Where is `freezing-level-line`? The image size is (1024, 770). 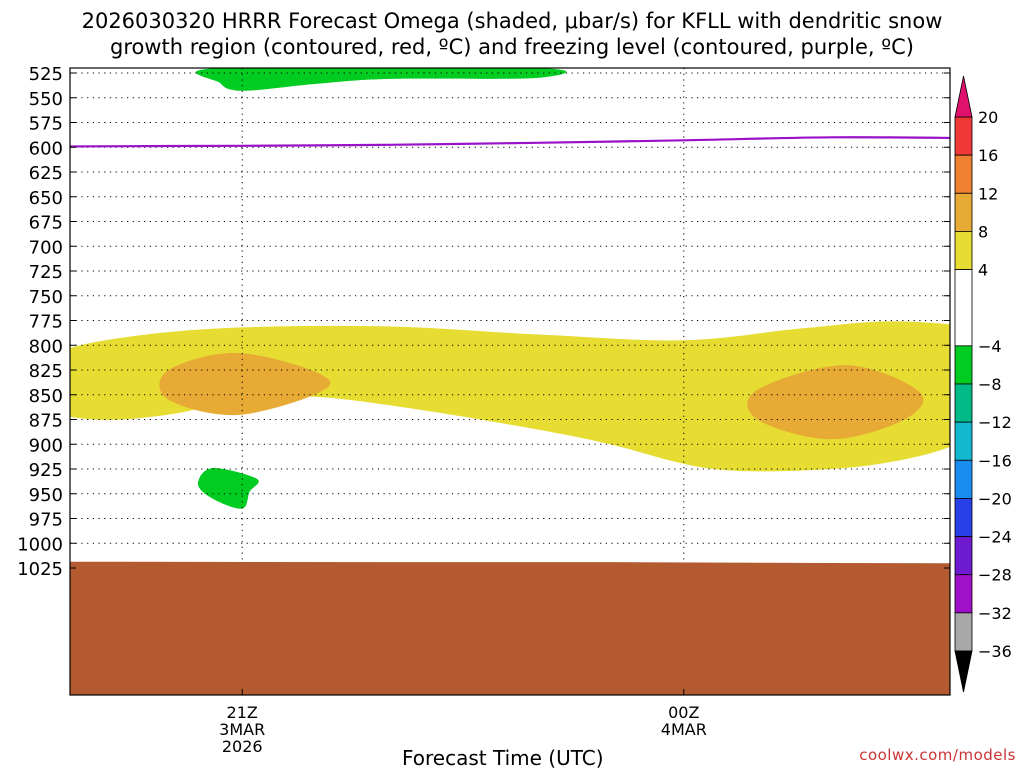
freezing-level-line is located at coordinates (510, 142).